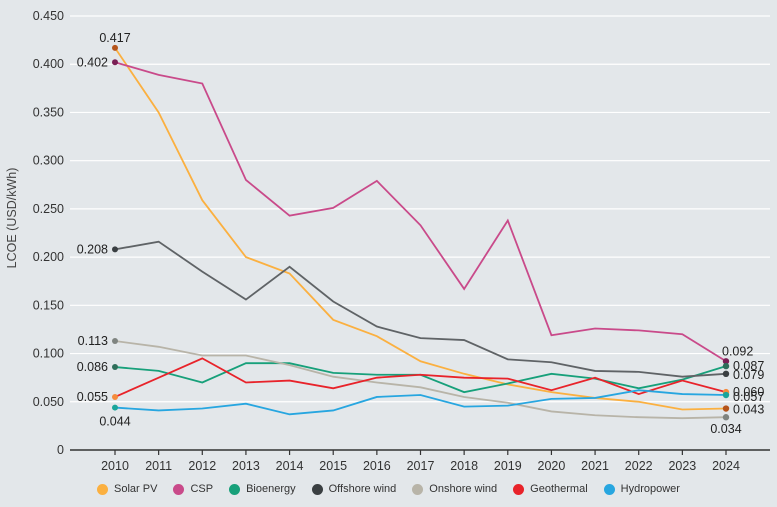  I want to click on series-line-onshore-wind, so click(420, 380).